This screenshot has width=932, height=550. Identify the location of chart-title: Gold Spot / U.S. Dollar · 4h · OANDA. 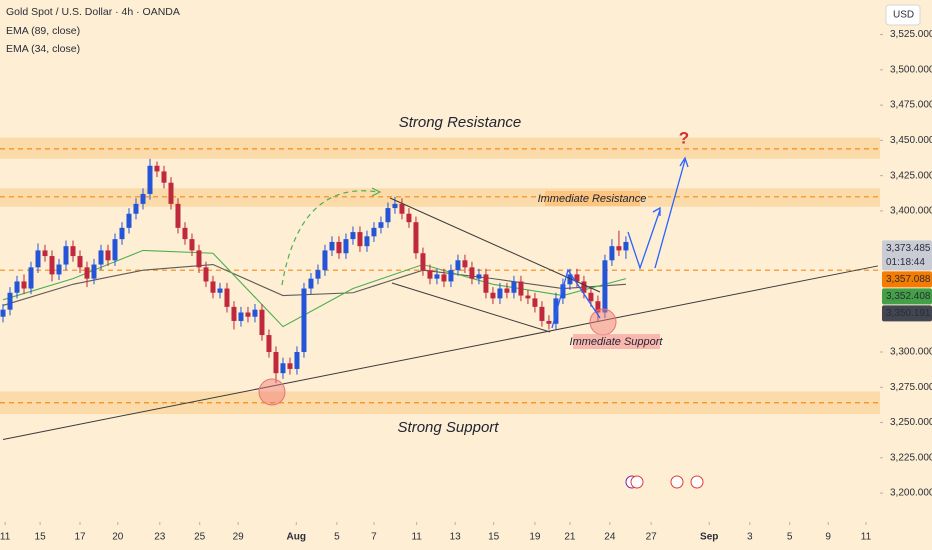
(93, 12).